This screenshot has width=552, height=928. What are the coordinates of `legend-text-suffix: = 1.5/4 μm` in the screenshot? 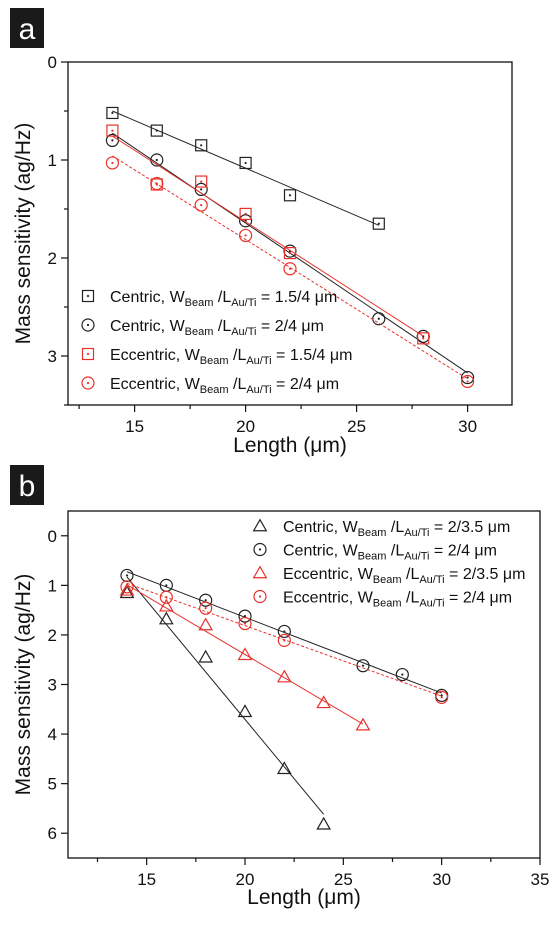 It's located at (296, 297).